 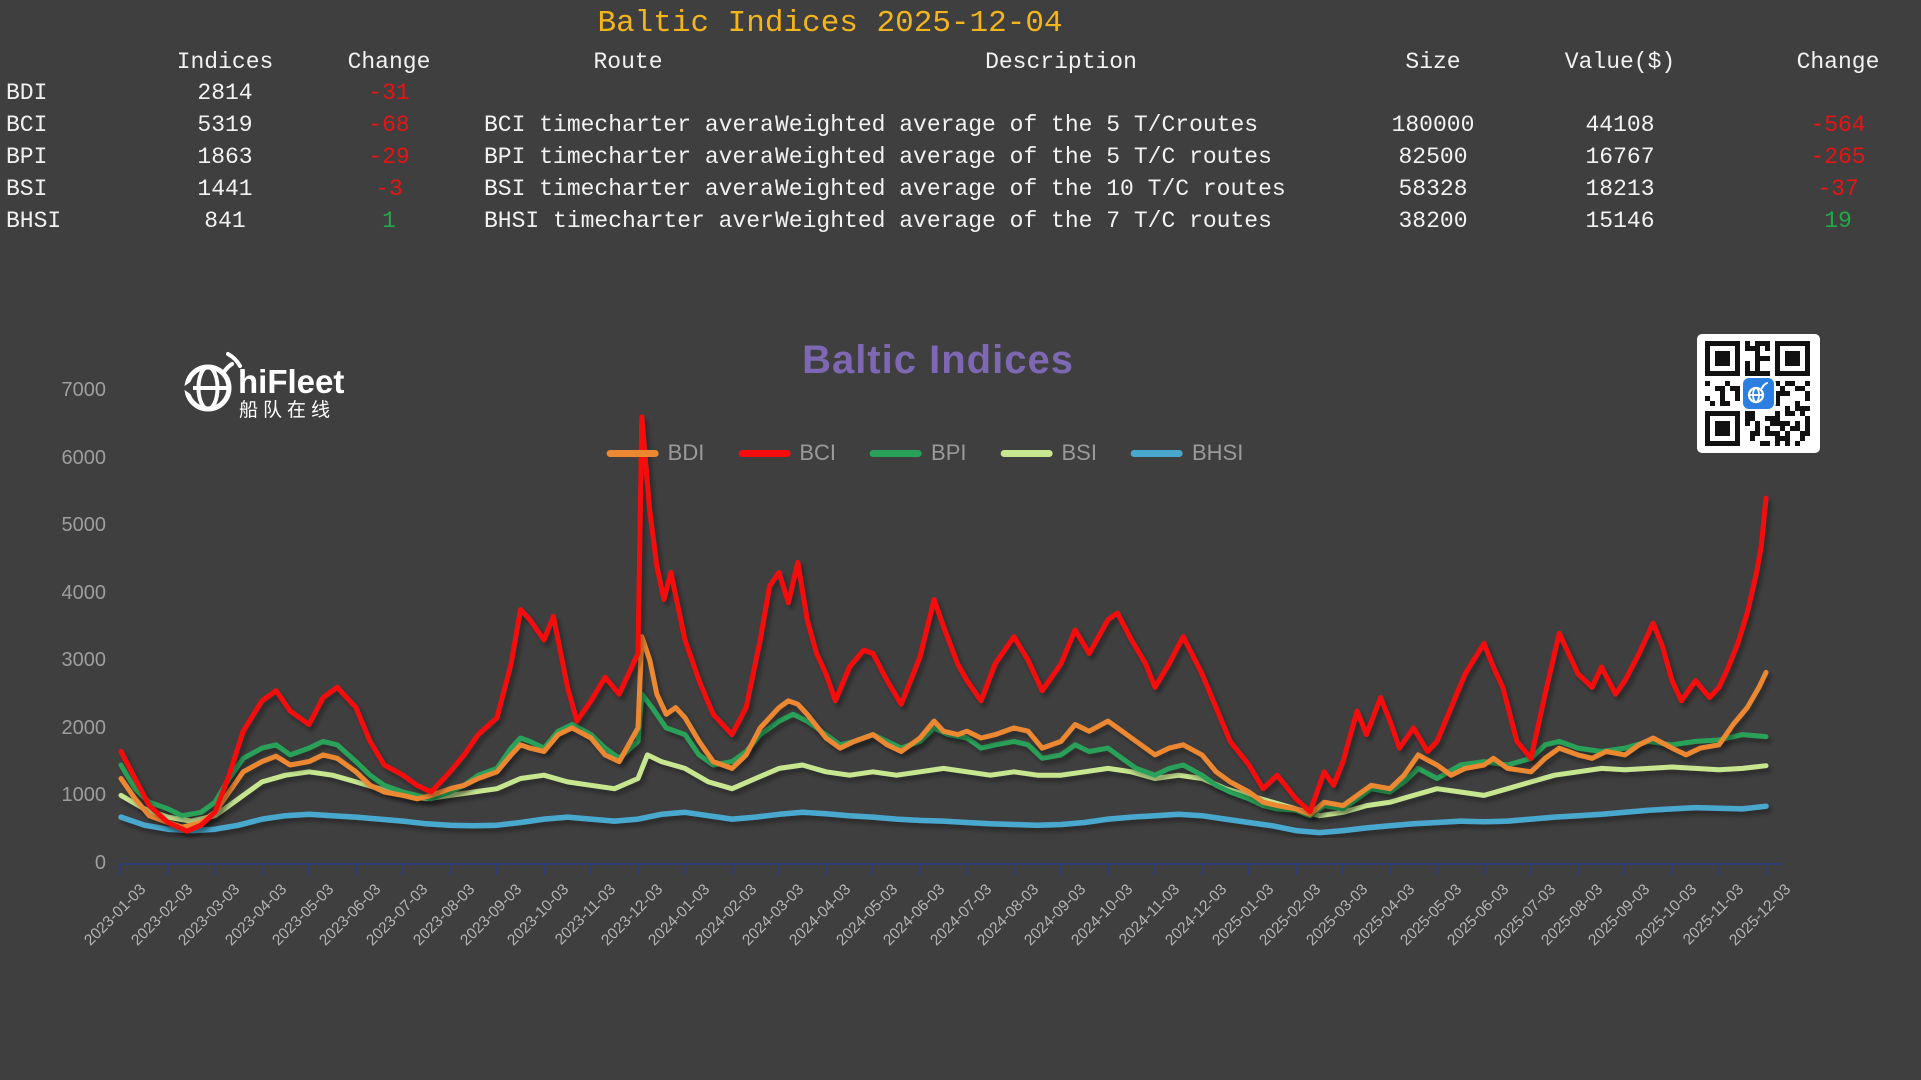 What do you see at coordinates (84, 660) in the screenshot?
I see `y-tick-label-3000: 3000` at bounding box center [84, 660].